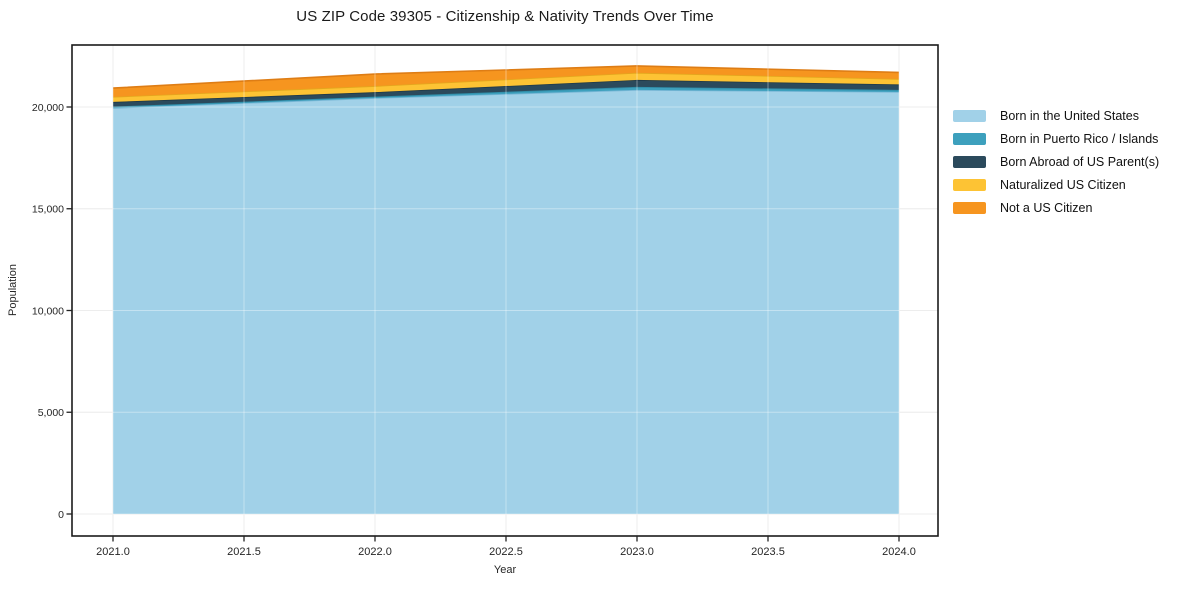 This screenshot has height=590, width=1189. I want to click on legend-label: Naturalized US Citizen, so click(1063, 184).